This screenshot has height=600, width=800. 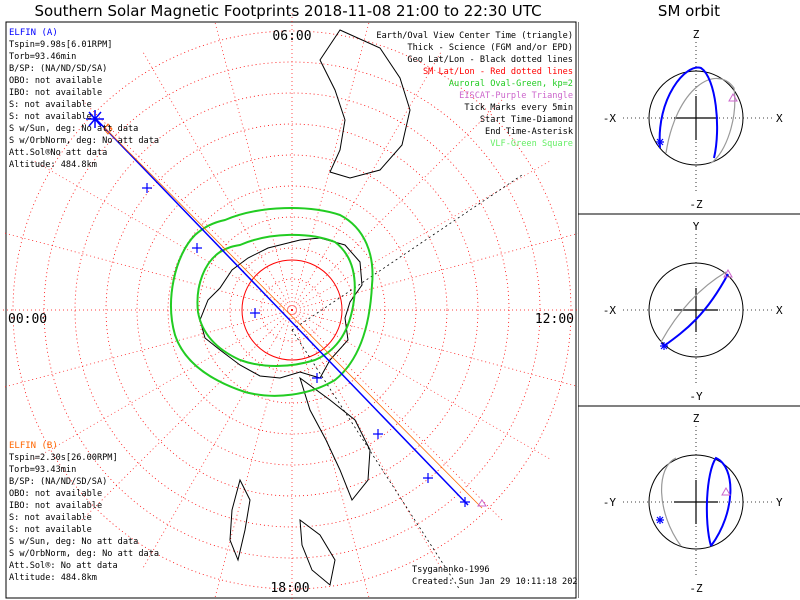 What do you see at coordinates (27, 319) in the screenshot?
I see `clock-label-left: 00:00` at bounding box center [27, 319].